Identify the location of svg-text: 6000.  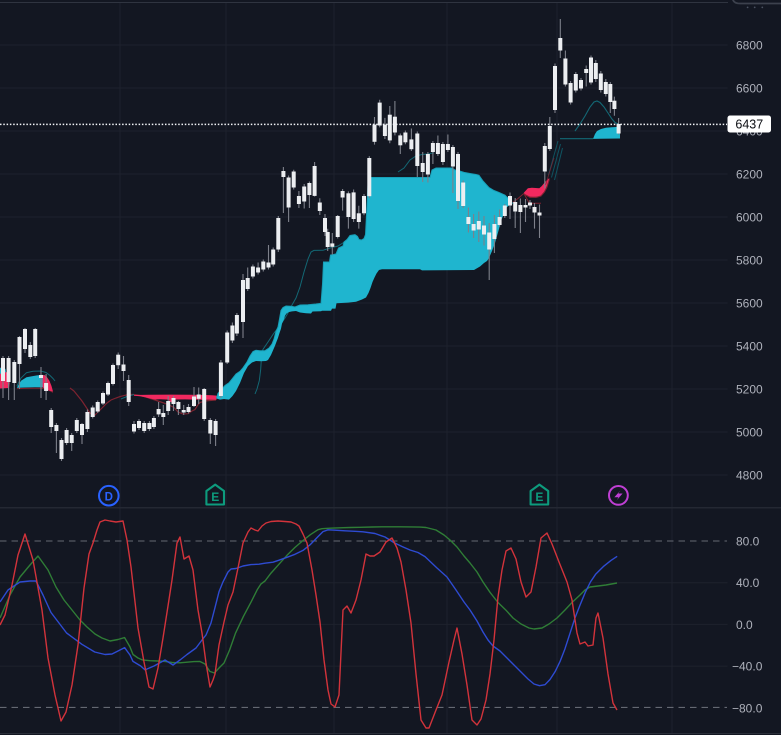
(749, 218).